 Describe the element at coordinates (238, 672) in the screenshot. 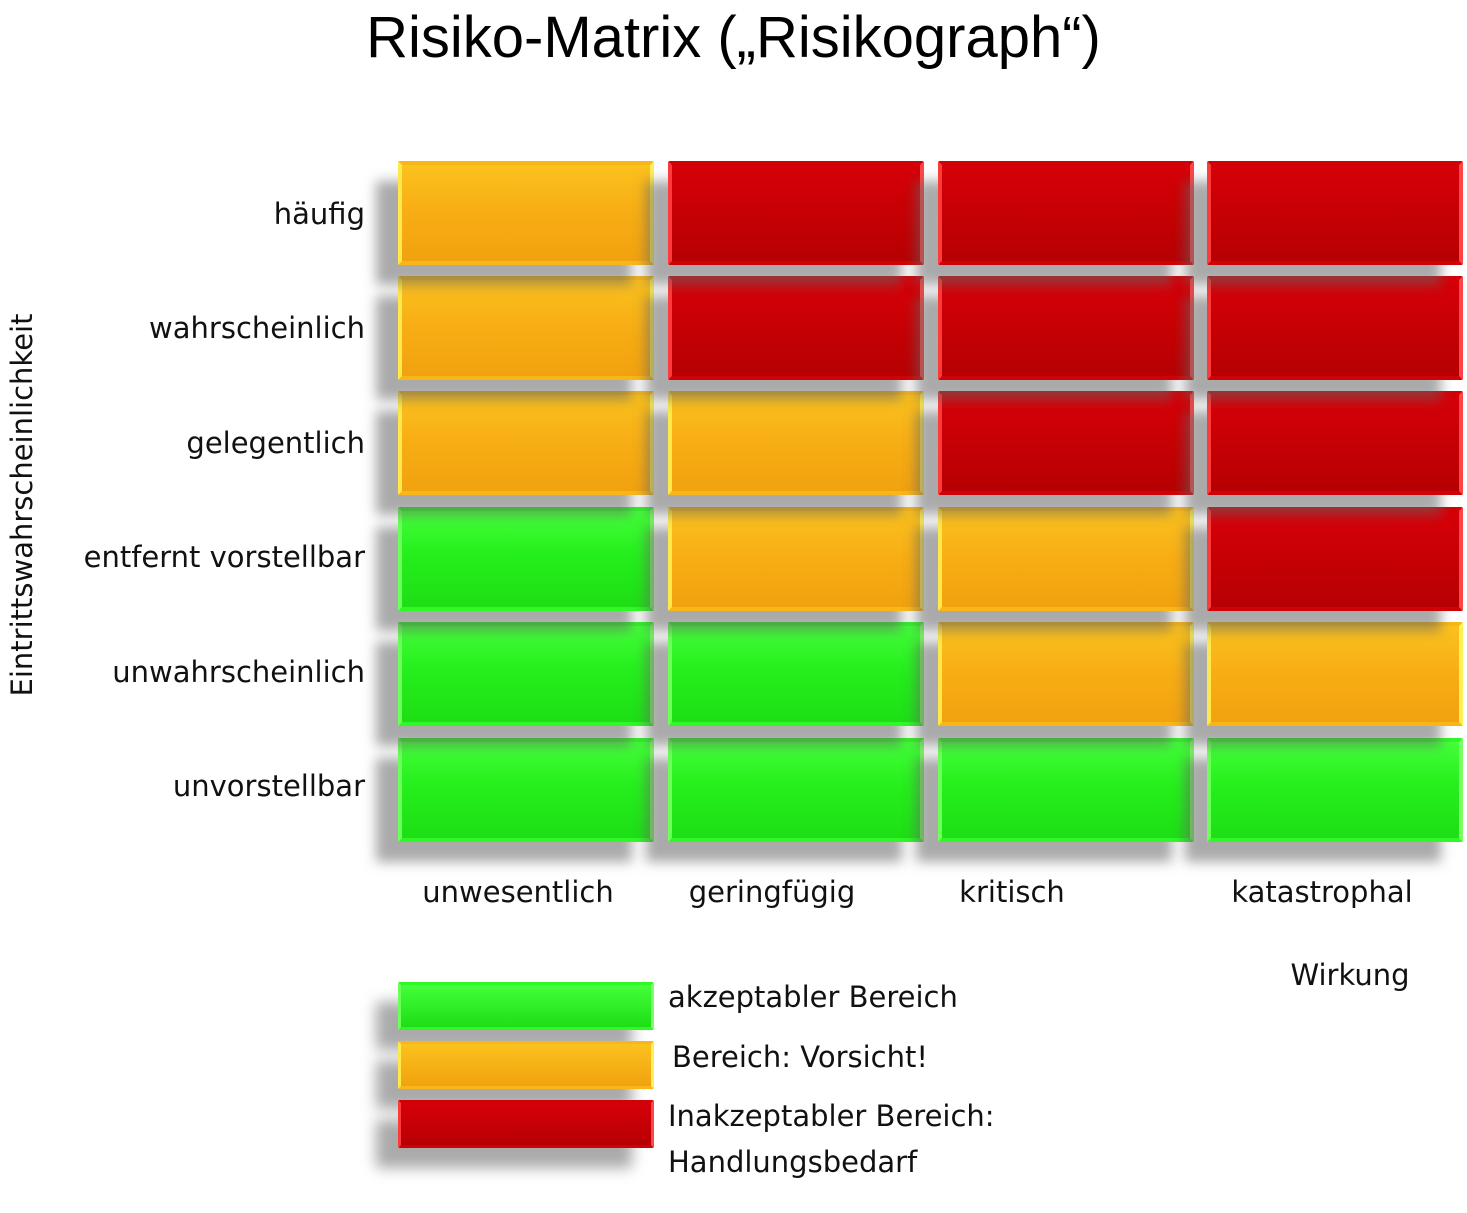

I see `row-label-unwahrscheinlich: unwahrscheinlich` at that location.